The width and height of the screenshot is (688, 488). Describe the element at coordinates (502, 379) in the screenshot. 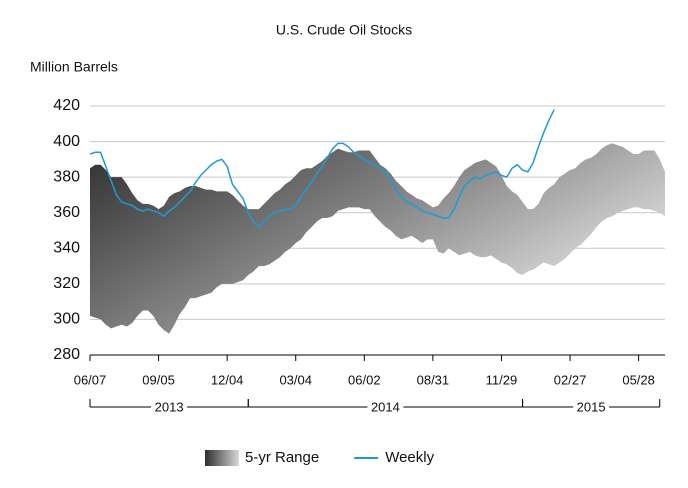

I see `x-tick-label: 11/29` at that location.